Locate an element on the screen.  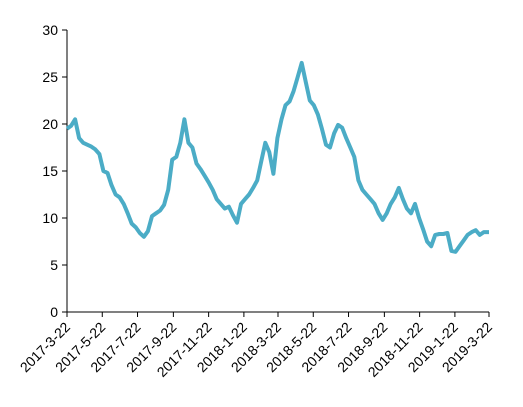
y-tick-label: 25 is located at coordinates (50, 77).